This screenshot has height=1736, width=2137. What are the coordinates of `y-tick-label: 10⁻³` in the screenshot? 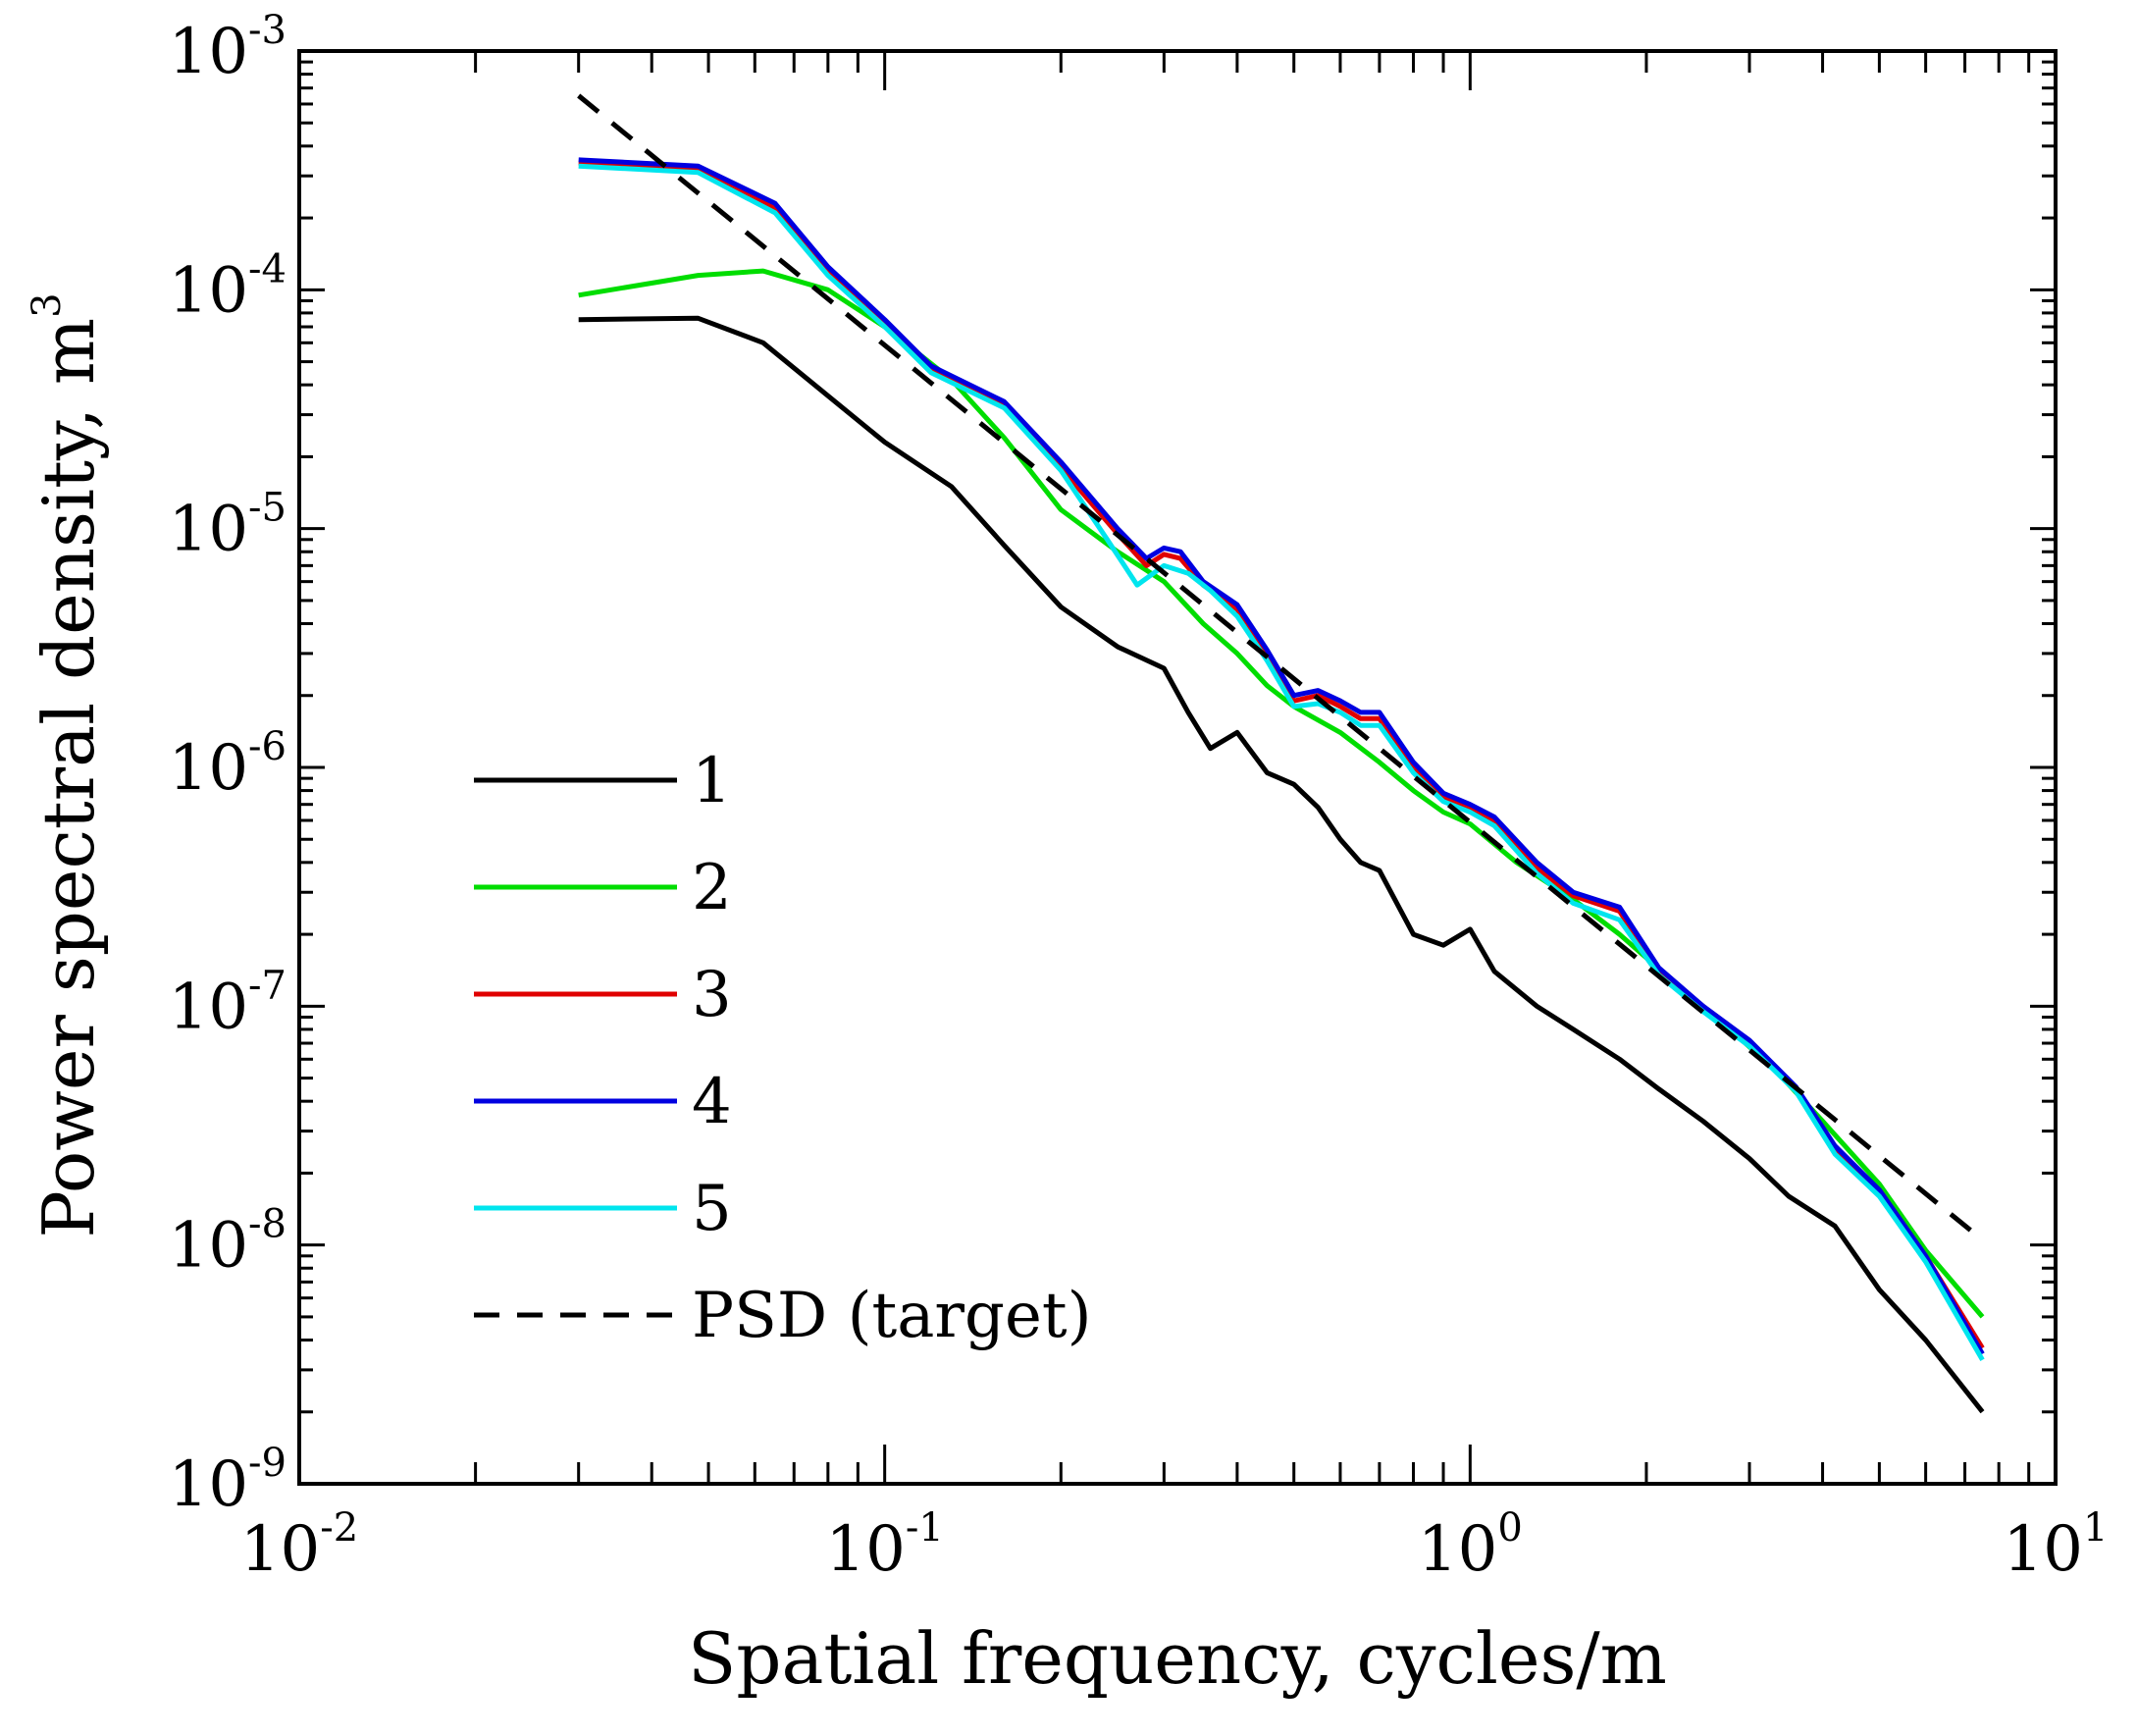 It's located at (228, 48).